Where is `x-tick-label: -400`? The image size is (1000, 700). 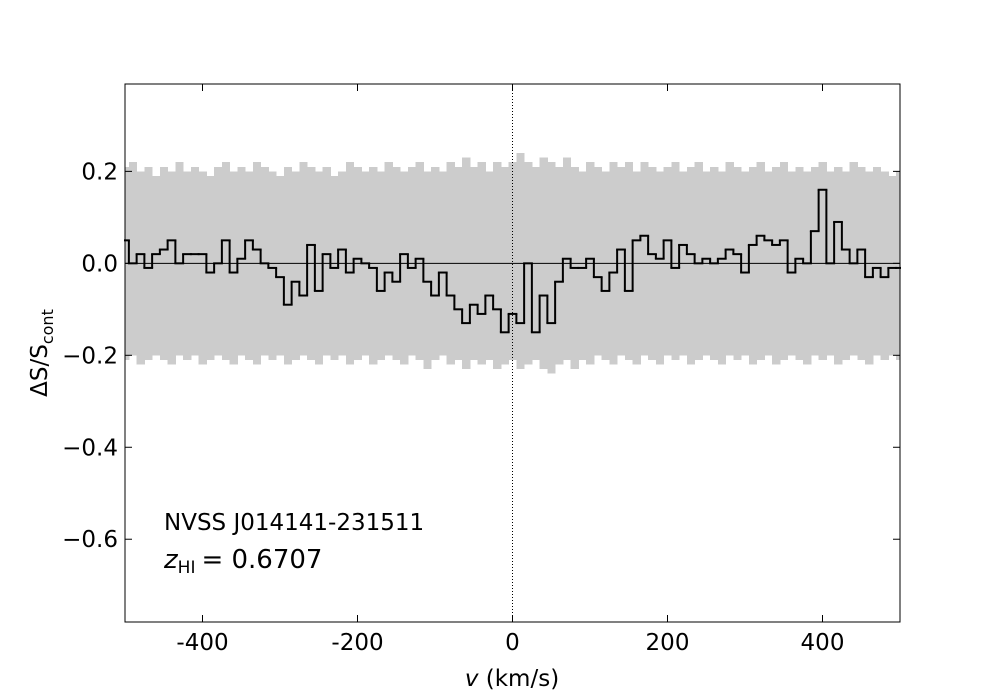 x-tick-label: -400 is located at coordinates (202, 643).